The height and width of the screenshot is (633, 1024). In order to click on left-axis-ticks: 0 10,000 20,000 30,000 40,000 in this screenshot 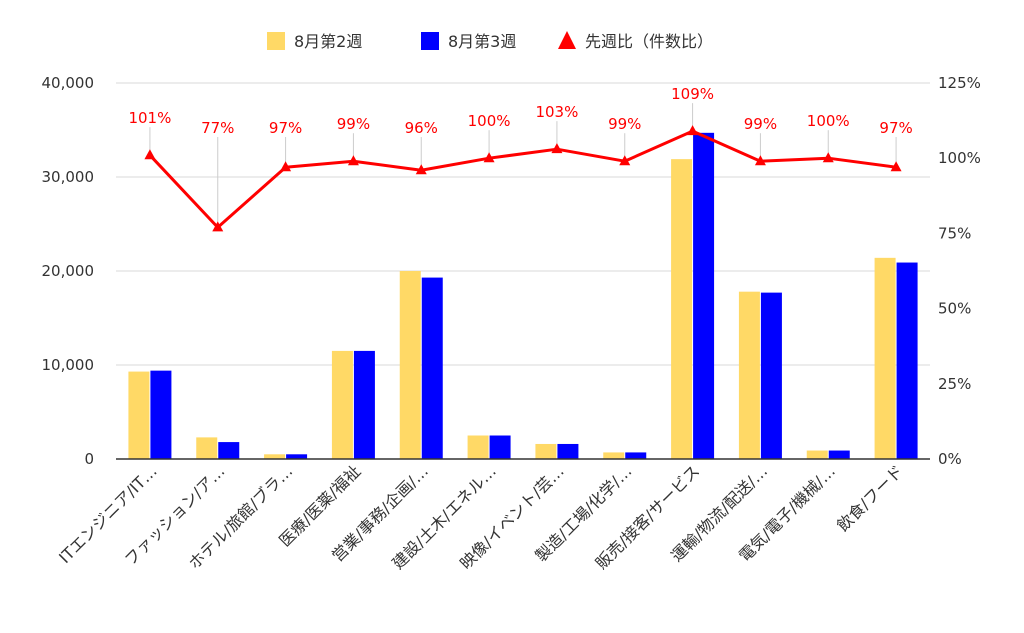, I will do `click(68, 271)`.